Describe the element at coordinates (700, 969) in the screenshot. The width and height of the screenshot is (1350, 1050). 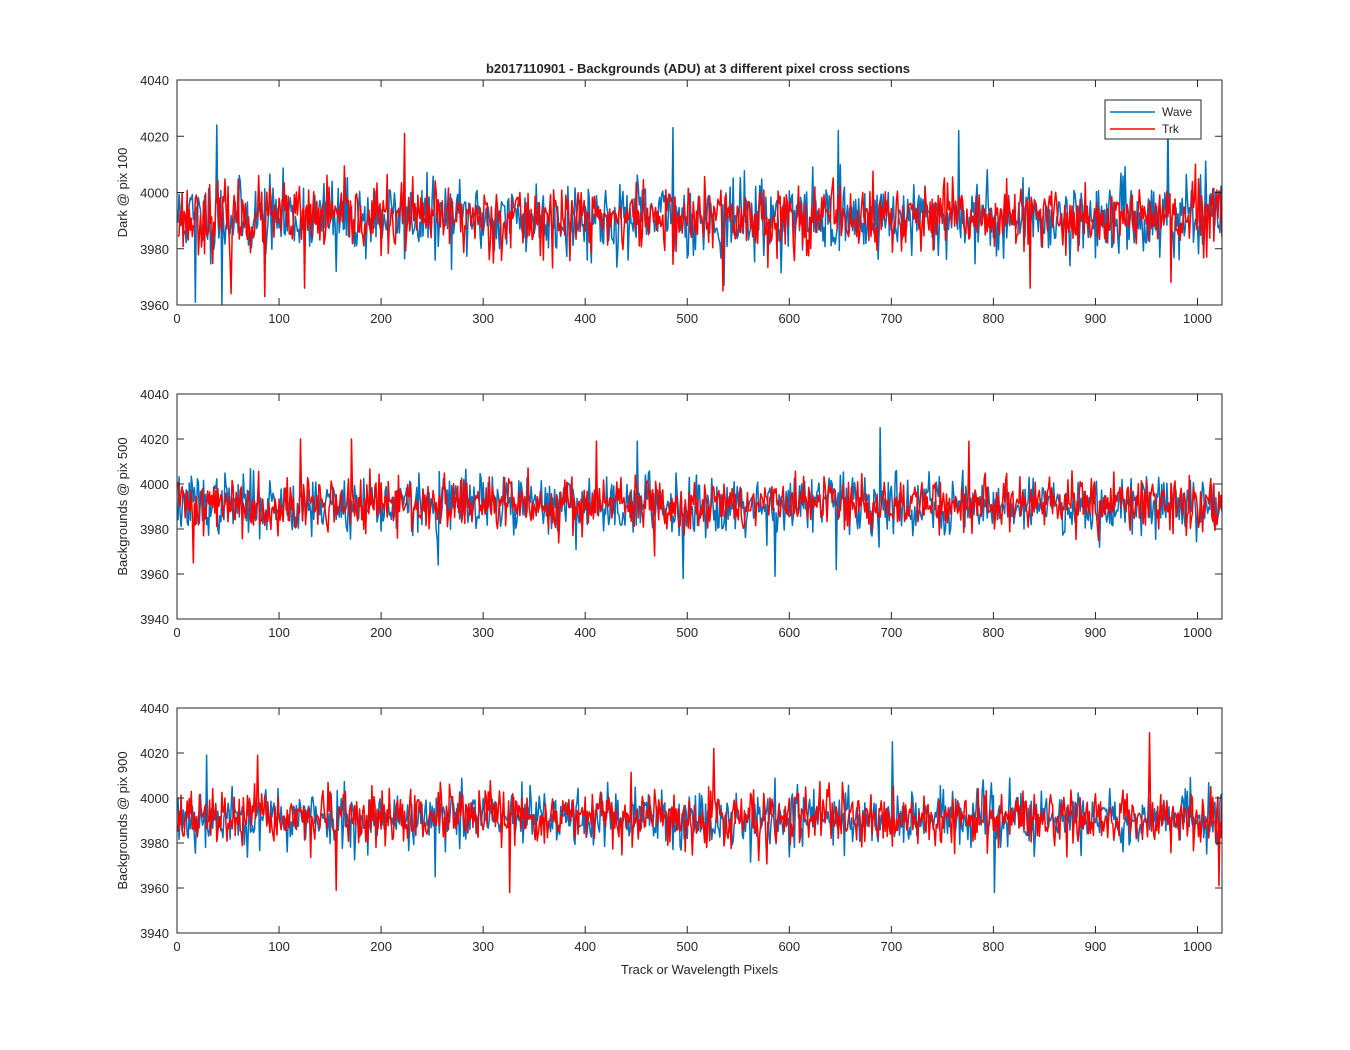
I see `x-axis-label: Track or Wavelength Pixels` at that location.